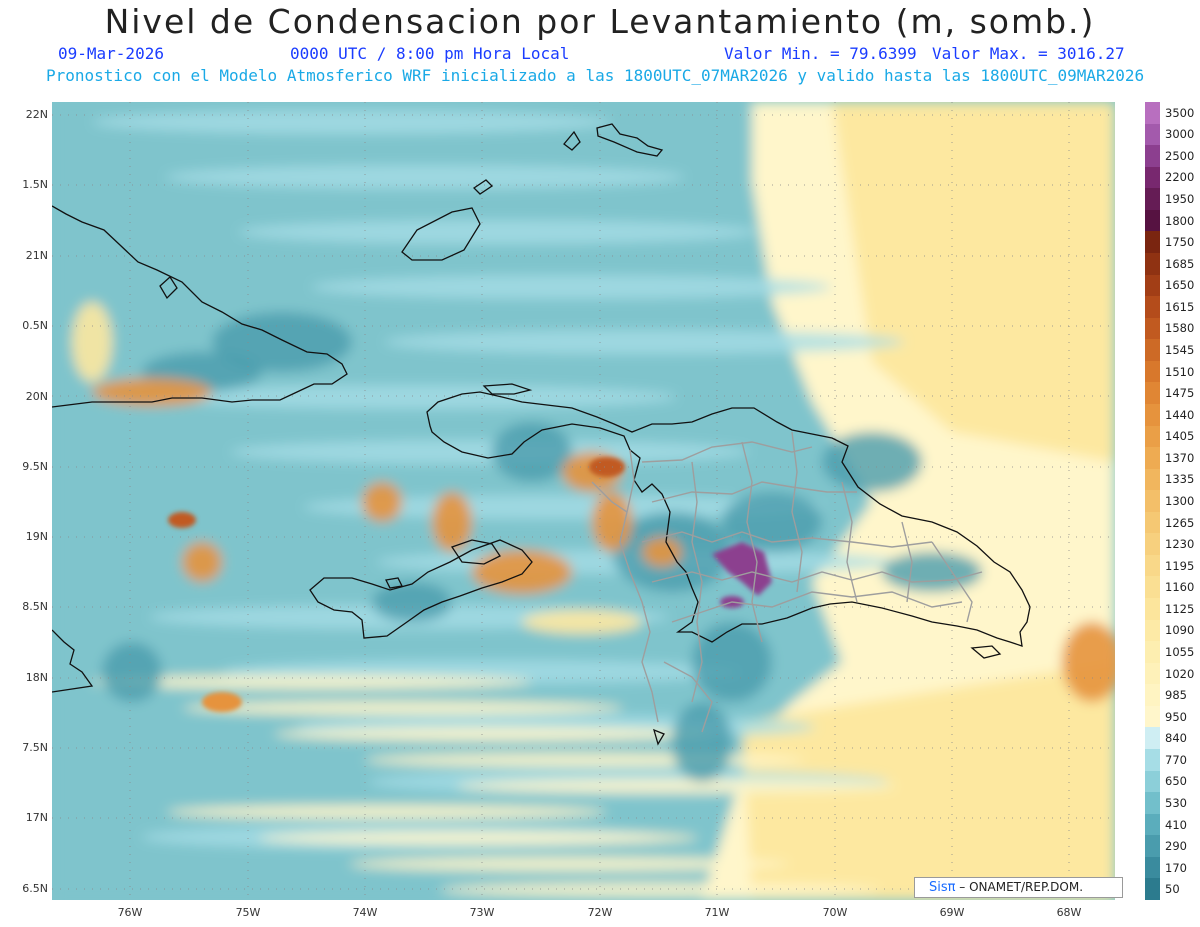 Image resolution: width=1200 pixels, height=927 pixels. I want to click on saona-island, so click(986, 652).